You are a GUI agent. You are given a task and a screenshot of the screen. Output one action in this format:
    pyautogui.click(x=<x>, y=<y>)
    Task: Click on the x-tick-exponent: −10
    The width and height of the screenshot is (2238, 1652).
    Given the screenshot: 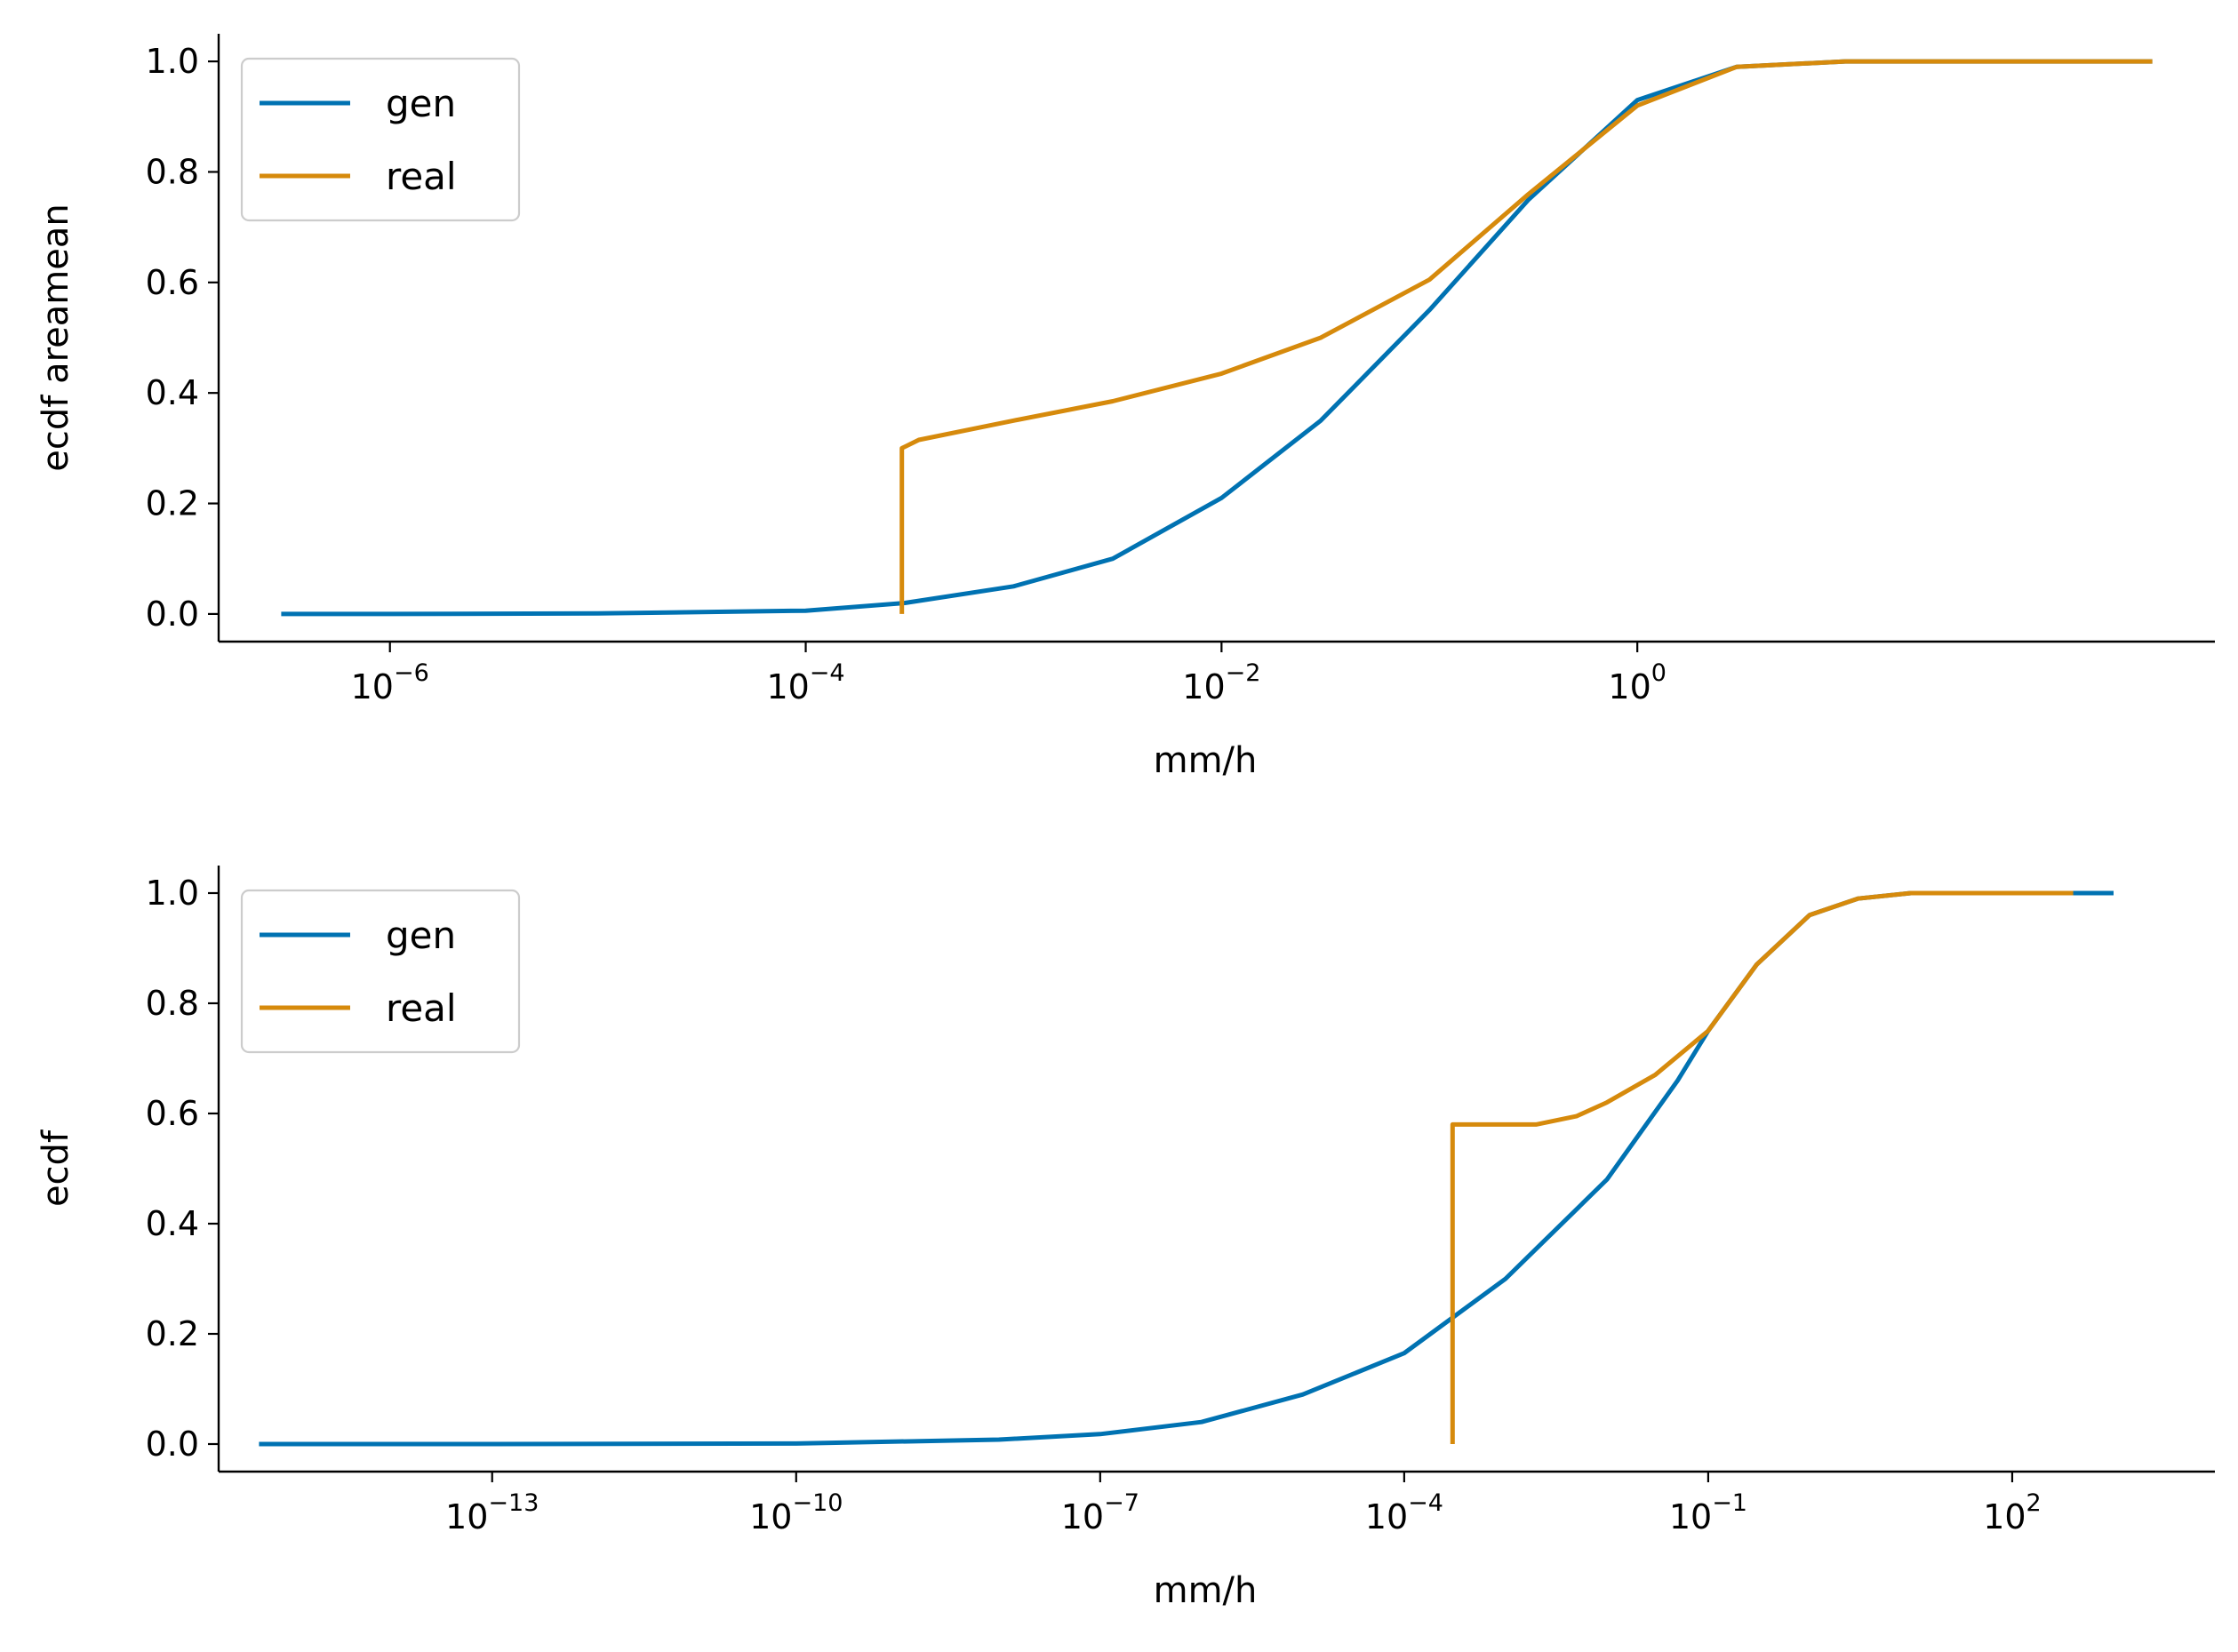 What is the action you would take?
    pyautogui.click(x=817, y=1503)
    